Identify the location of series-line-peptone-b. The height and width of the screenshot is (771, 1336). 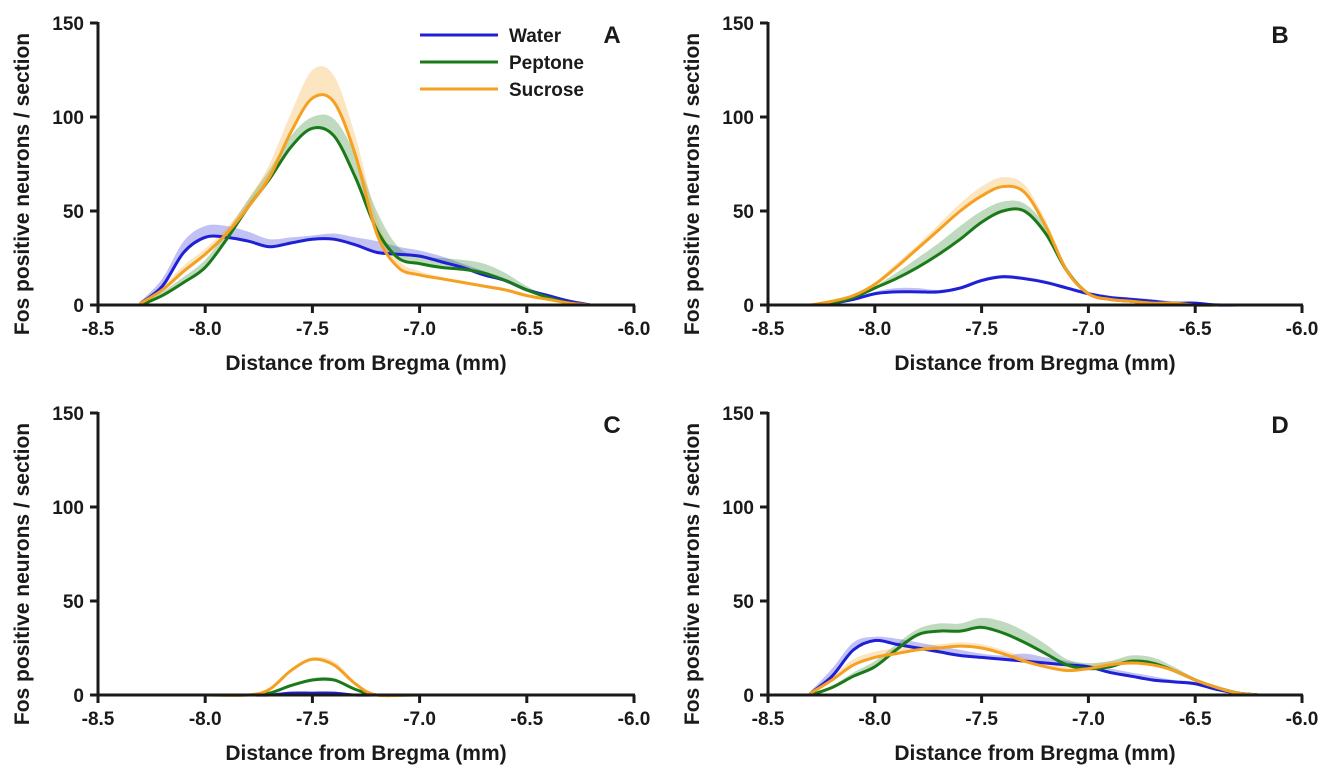
(1035, 257).